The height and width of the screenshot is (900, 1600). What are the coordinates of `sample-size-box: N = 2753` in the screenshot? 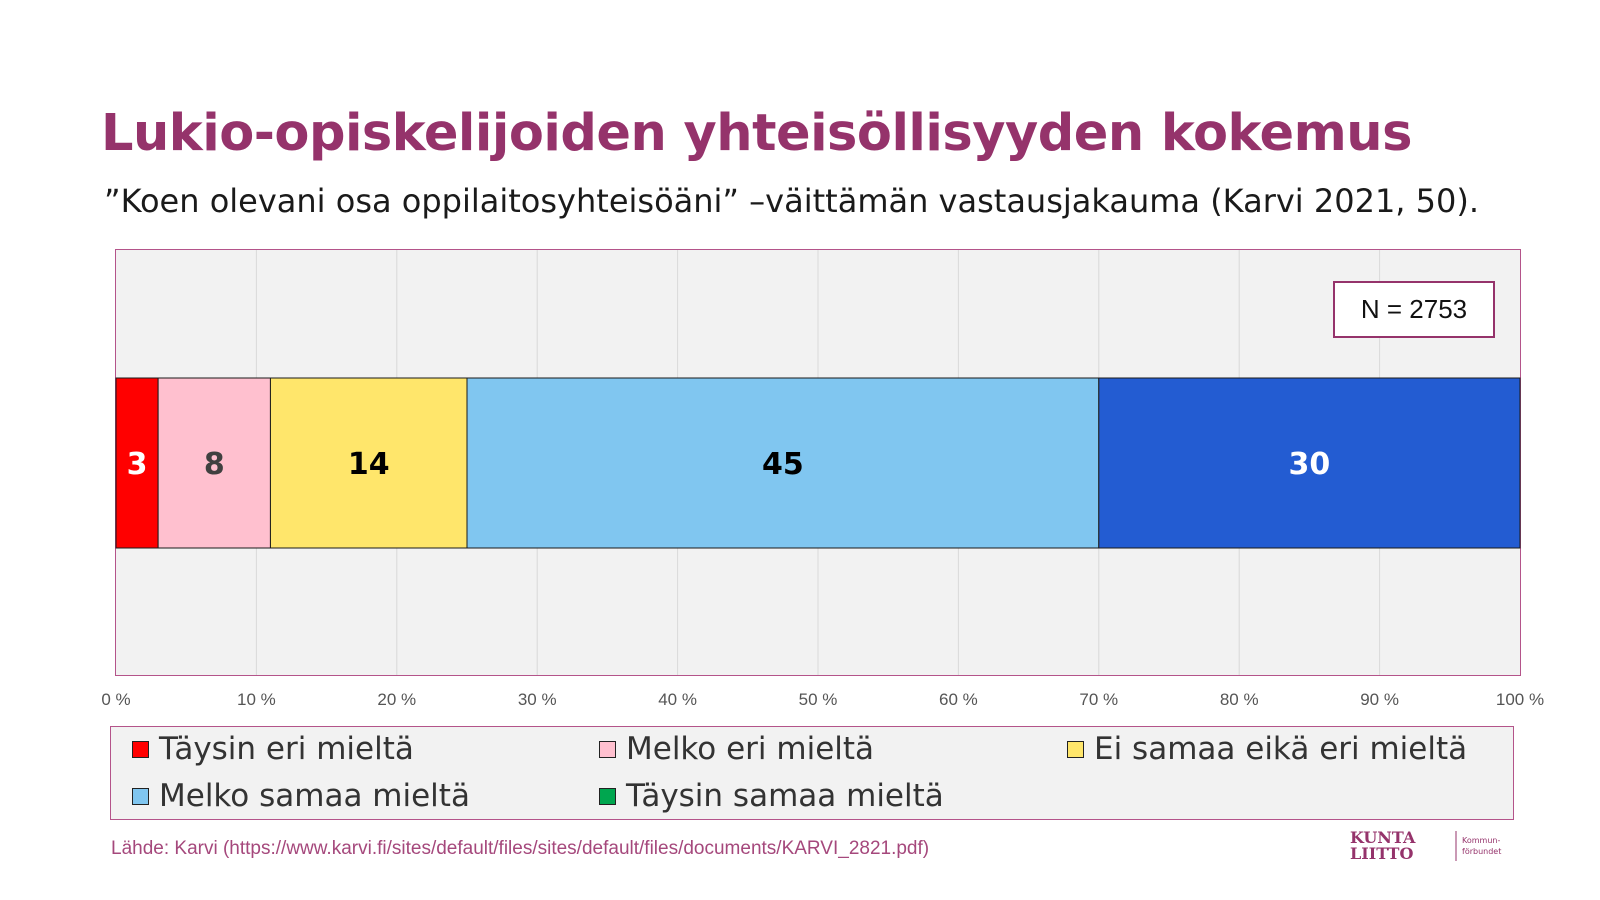 It's located at (1414, 309).